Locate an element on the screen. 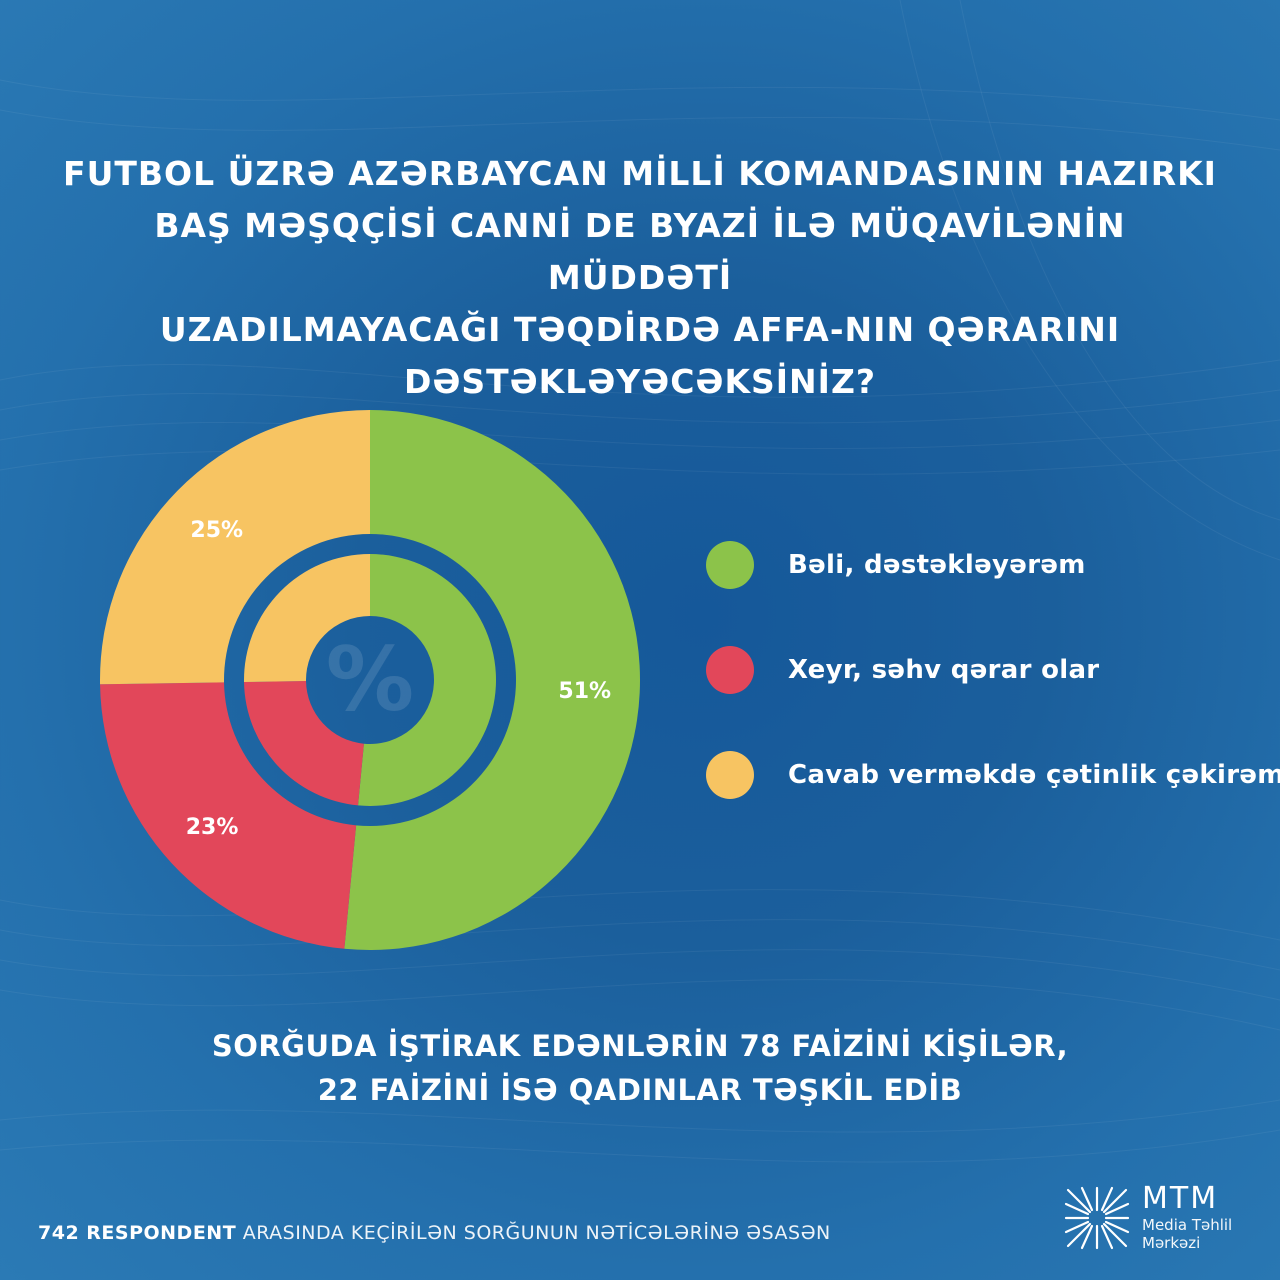 This screenshot has height=1280, width=1280. legend-label-no: Xeyr, səhv qərar olar is located at coordinates (944, 670).